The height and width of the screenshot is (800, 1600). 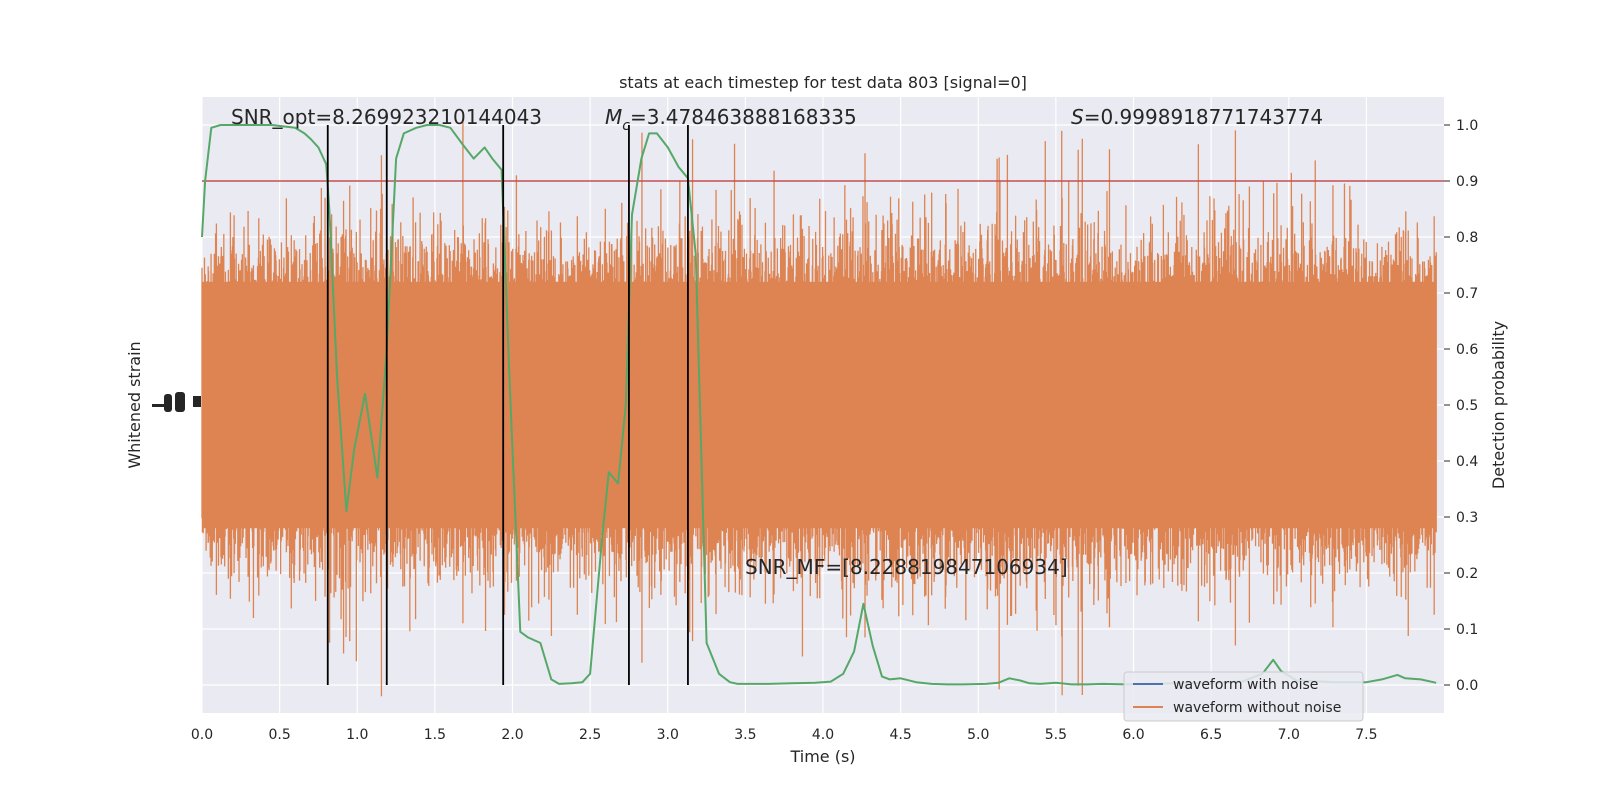 What do you see at coordinates (1467, 238) in the screenshot?
I see `y-right-tick-label-8: 0.8` at bounding box center [1467, 238].